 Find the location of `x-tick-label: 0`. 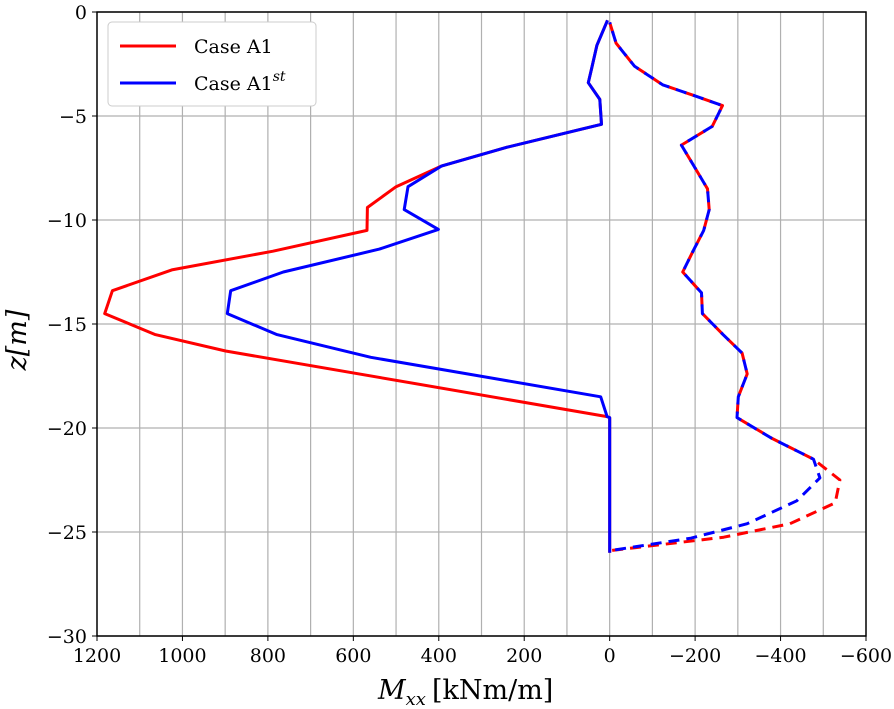

x-tick-label: 0 is located at coordinates (610, 656).